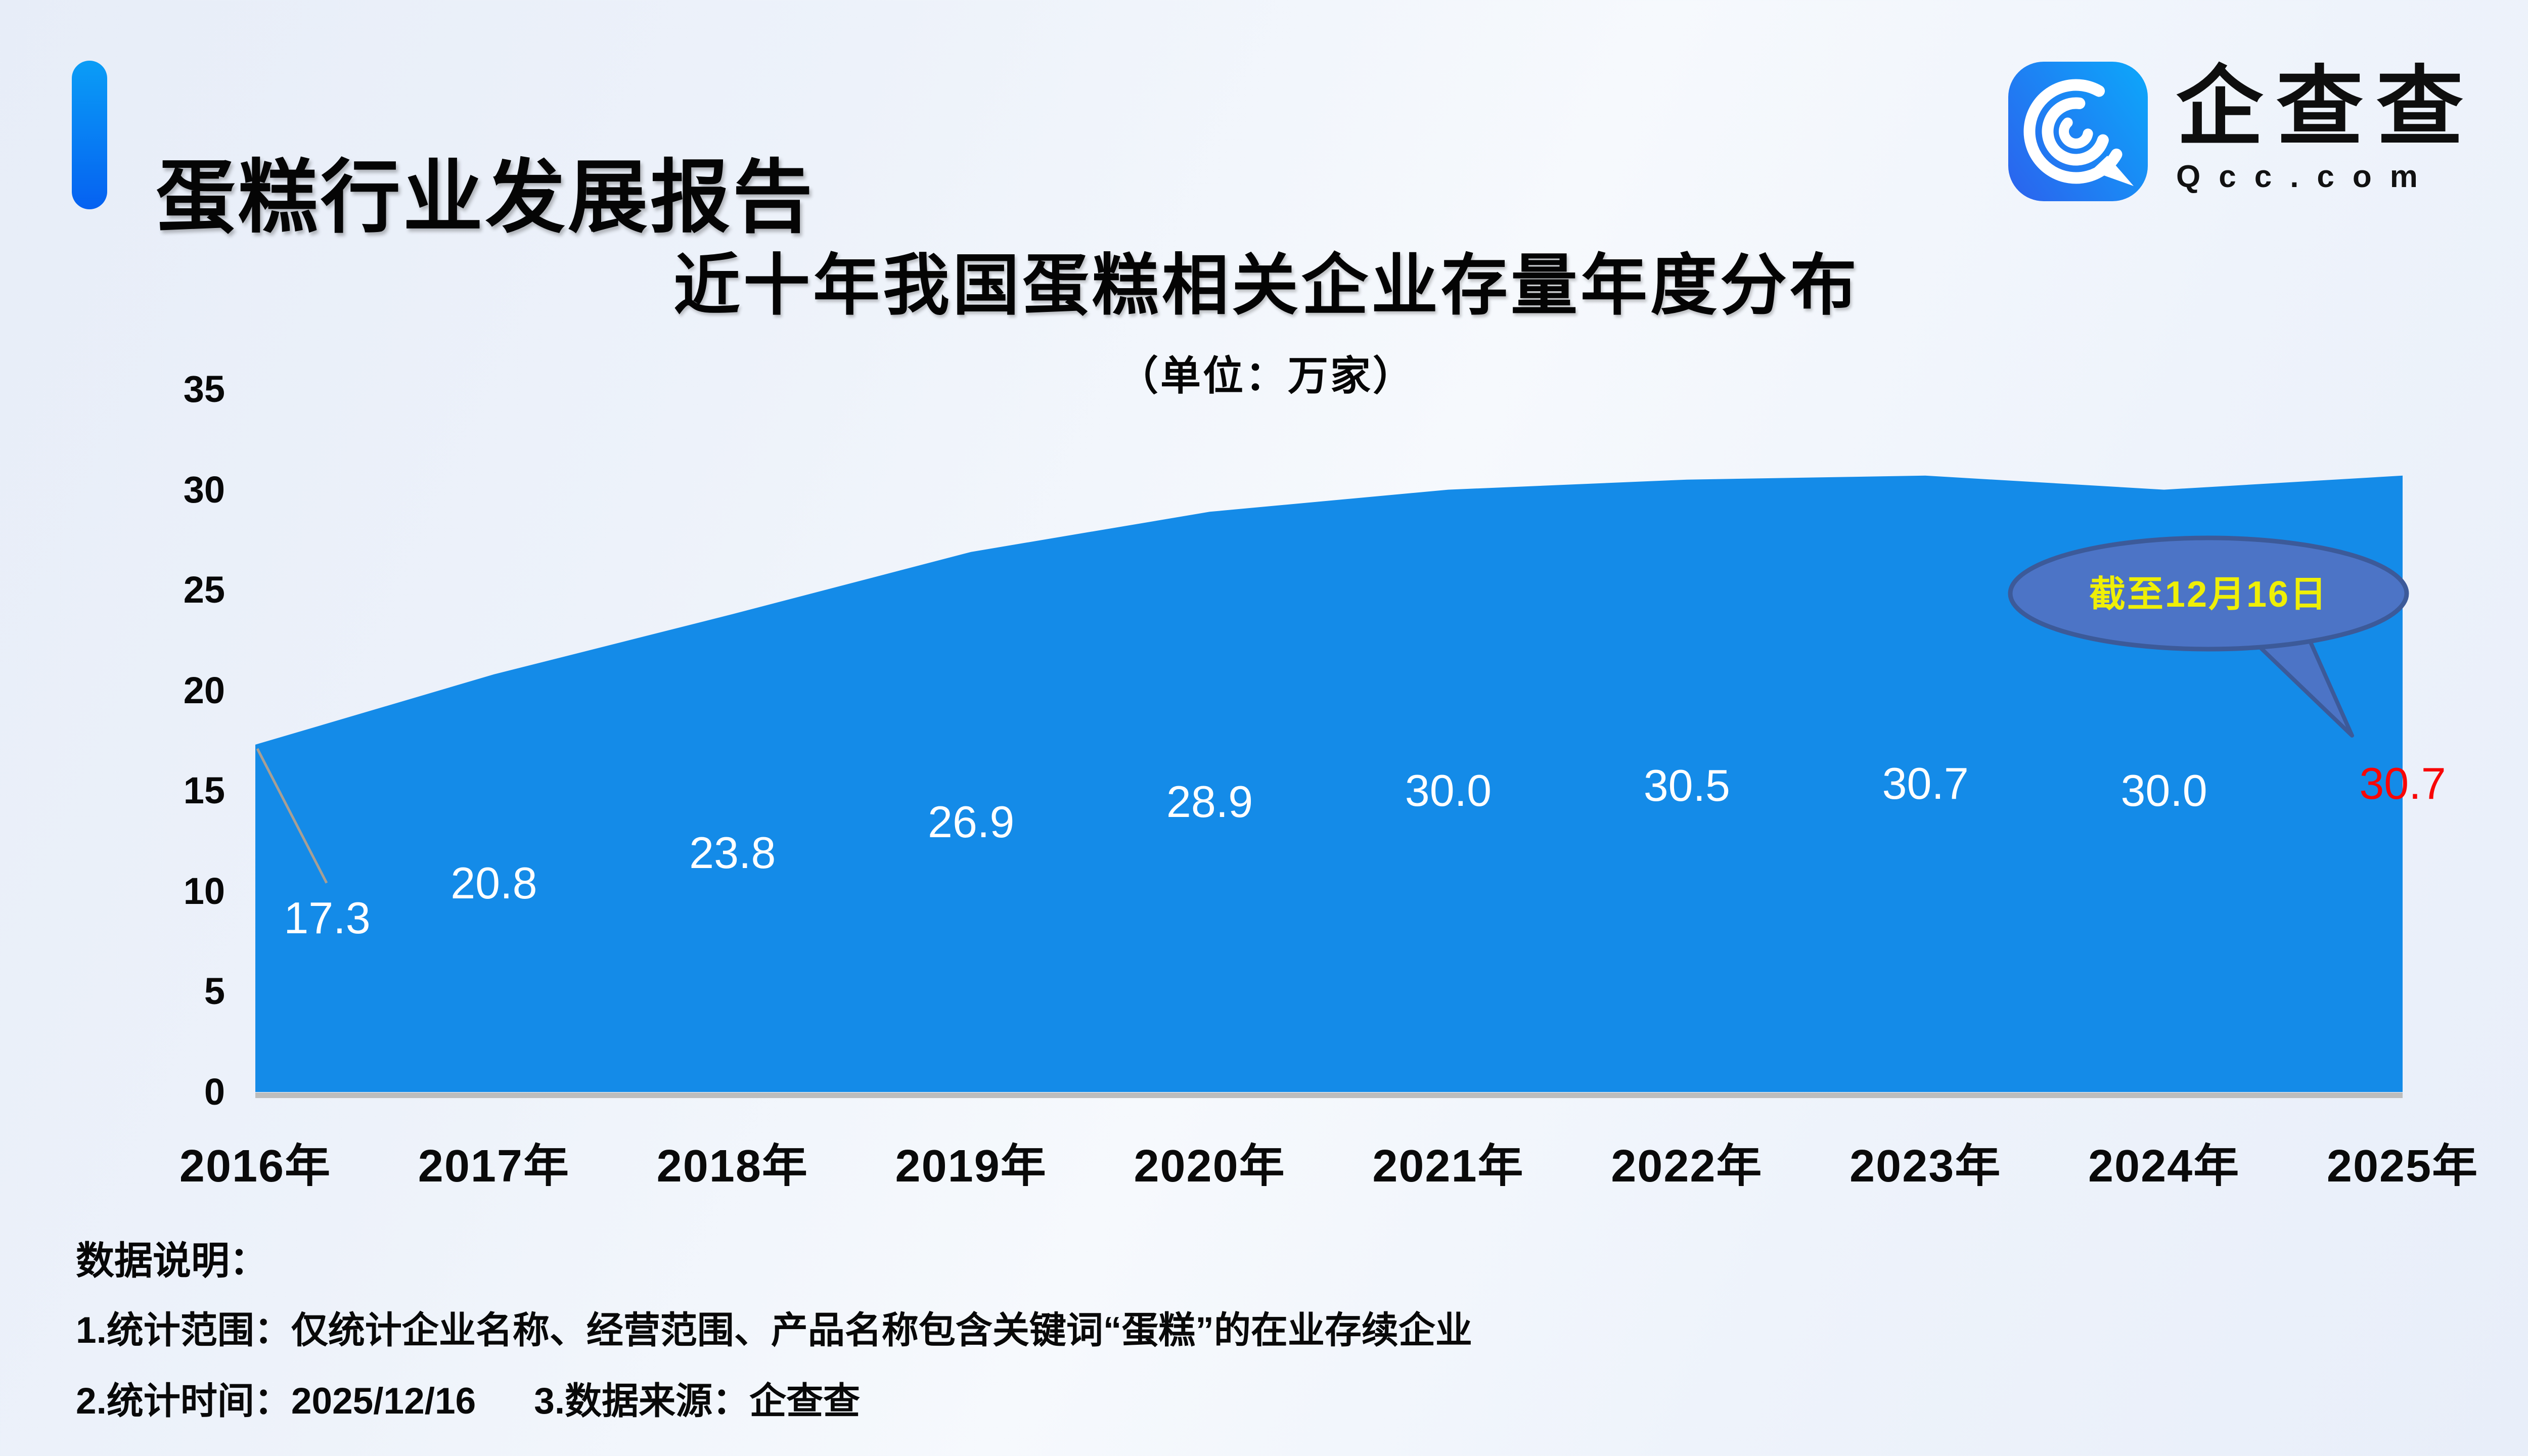 Image resolution: width=2528 pixels, height=1456 pixels. I want to click on value-label-6: 30.0, so click(1448, 790).